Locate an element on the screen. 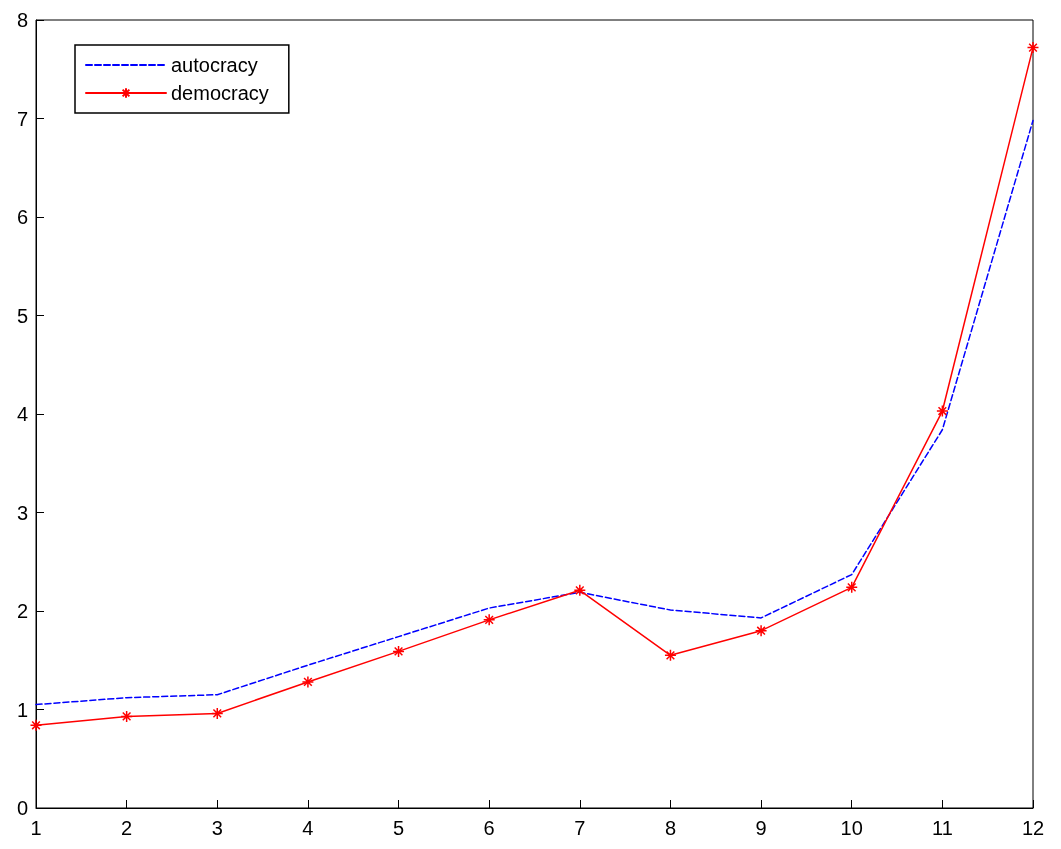  x-tick-label: 11 is located at coordinates (942, 828).